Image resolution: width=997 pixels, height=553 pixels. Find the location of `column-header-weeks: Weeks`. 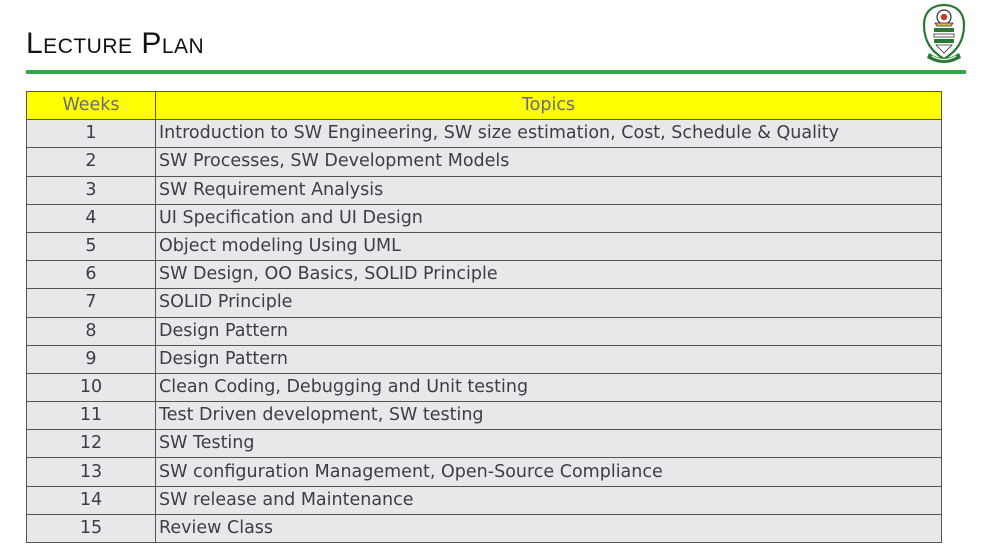

column-header-weeks: Weeks is located at coordinates (91, 105).